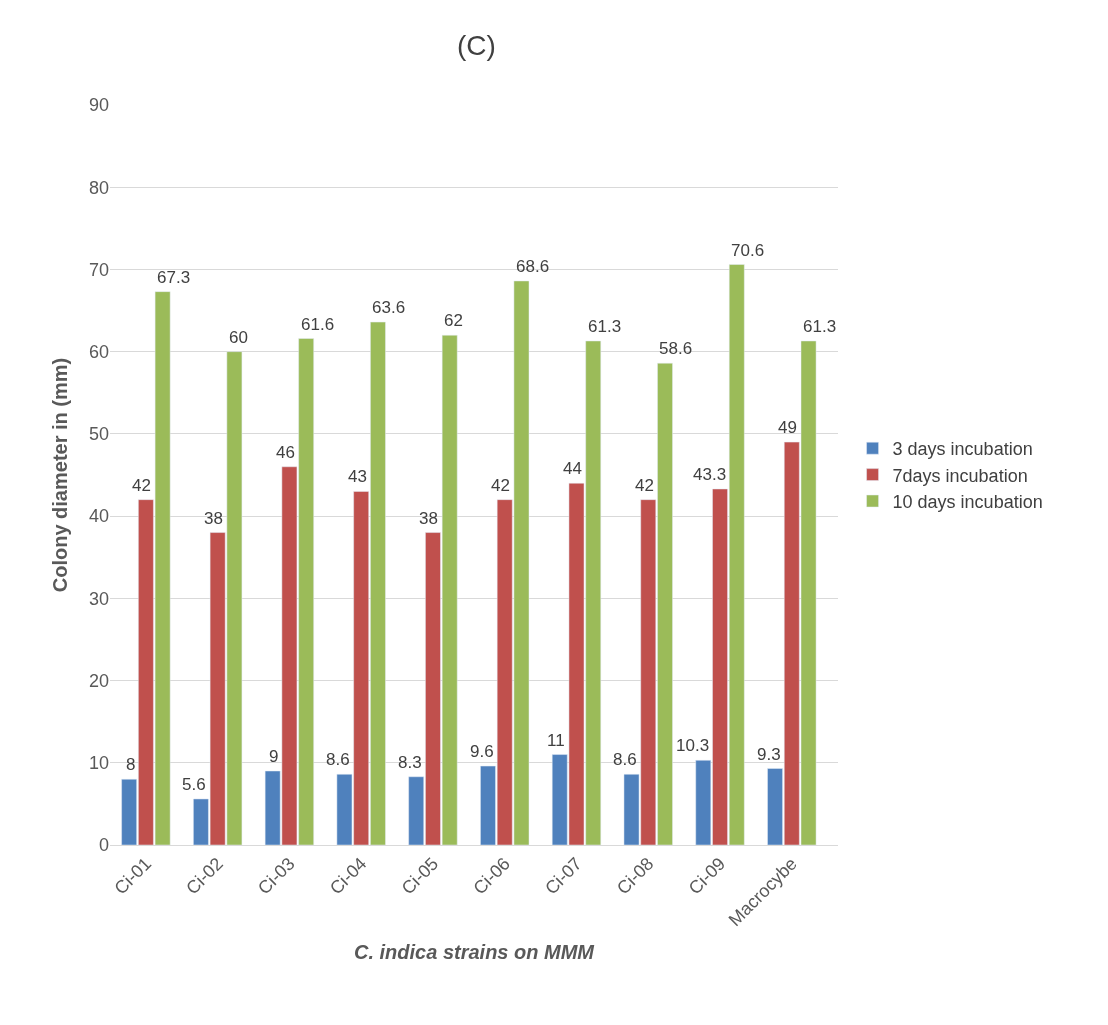  Describe the element at coordinates (389, 307) in the screenshot. I see `data-label: 63.6` at that location.